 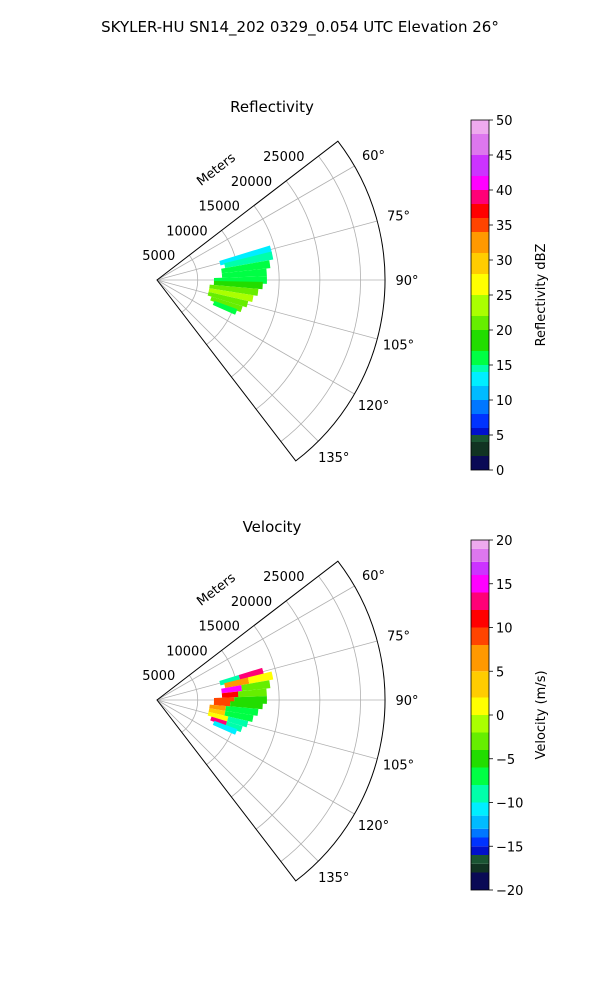 What do you see at coordinates (272, 527) in the screenshot?
I see `panel-title: Velocity` at bounding box center [272, 527].